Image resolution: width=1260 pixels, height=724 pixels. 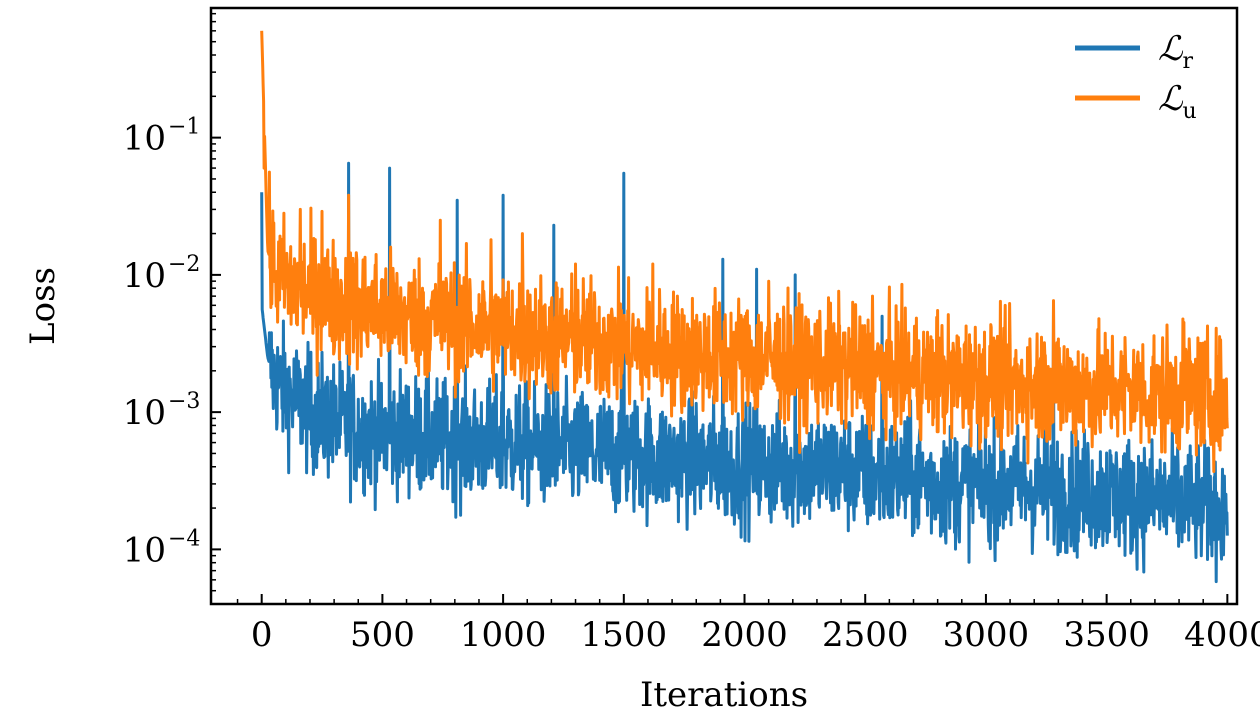 What do you see at coordinates (262, 635) in the screenshot?
I see `x-tick-label: 0` at bounding box center [262, 635].